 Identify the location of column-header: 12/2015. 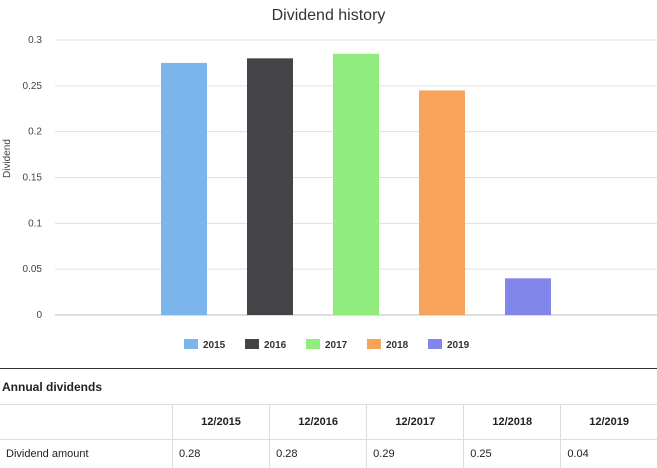
(220, 422).